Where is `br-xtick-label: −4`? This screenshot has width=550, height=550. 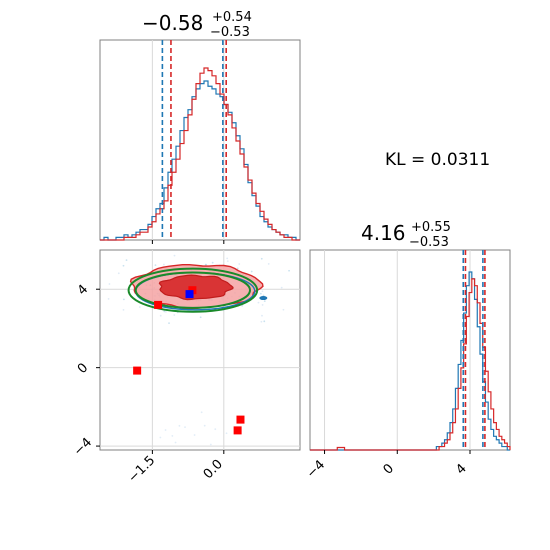 br-xtick-label: −4 is located at coordinates (316, 469).